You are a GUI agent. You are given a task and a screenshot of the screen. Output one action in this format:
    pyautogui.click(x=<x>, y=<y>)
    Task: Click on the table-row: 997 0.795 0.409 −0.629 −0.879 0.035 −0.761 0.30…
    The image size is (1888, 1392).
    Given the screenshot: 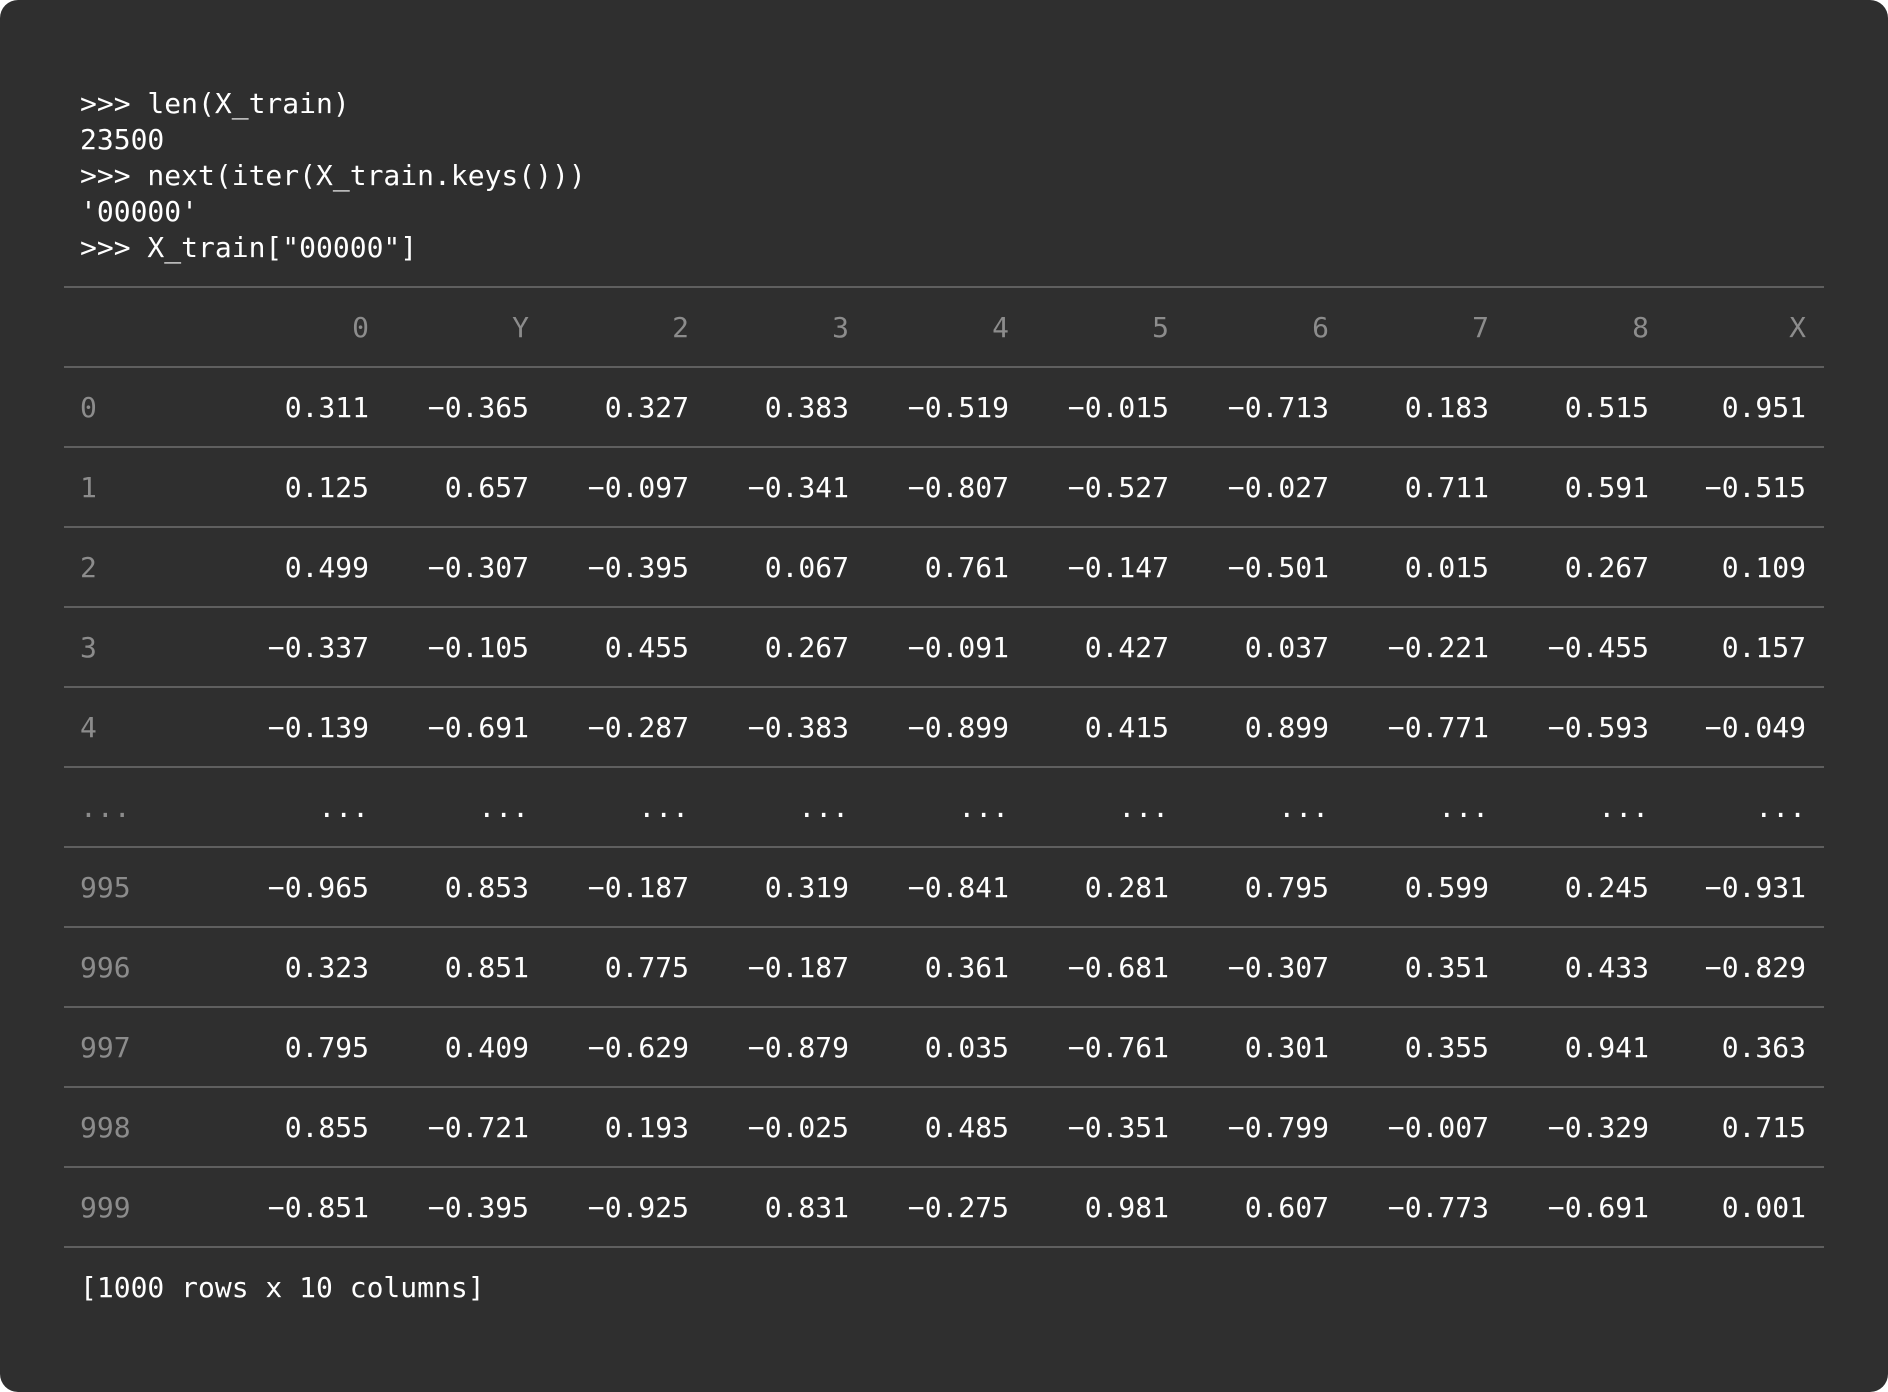 What is the action you would take?
    pyautogui.click(x=944, y=1047)
    